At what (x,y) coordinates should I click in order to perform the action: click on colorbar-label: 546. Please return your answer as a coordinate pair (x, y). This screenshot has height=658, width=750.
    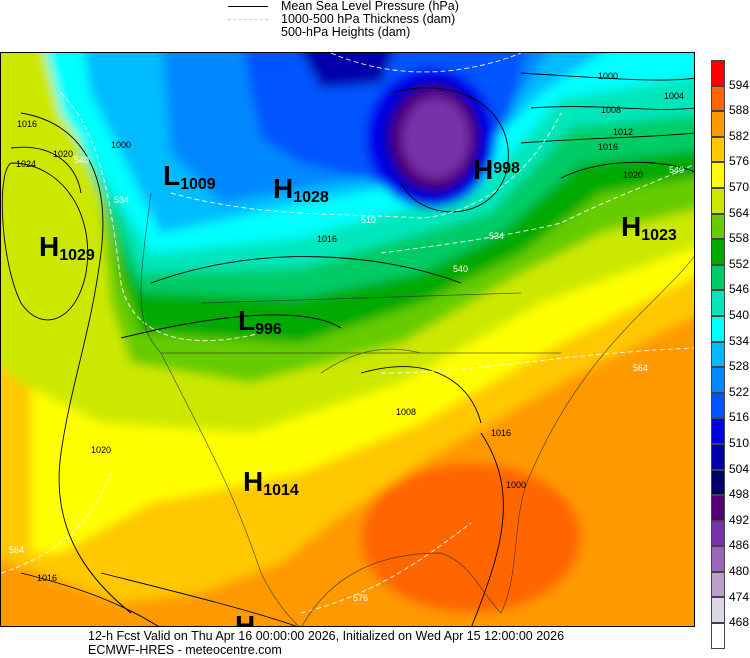
    Looking at the image, I should click on (739, 289).